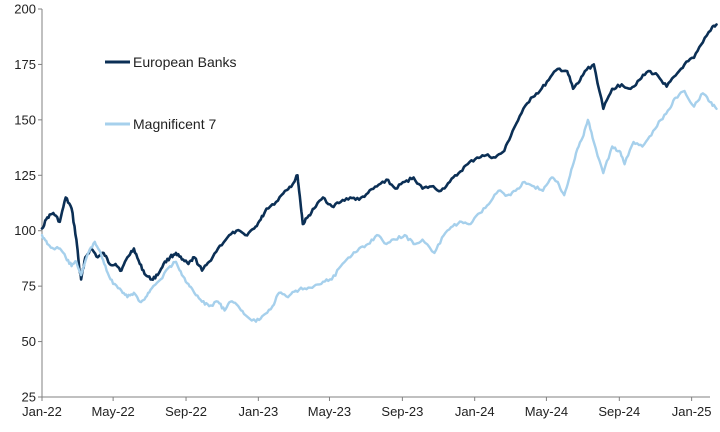 This screenshot has width=720, height=432. What do you see at coordinates (692, 411) in the screenshot?
I see `x-tick-label: Jan-25` at bounding box center [692, 411].